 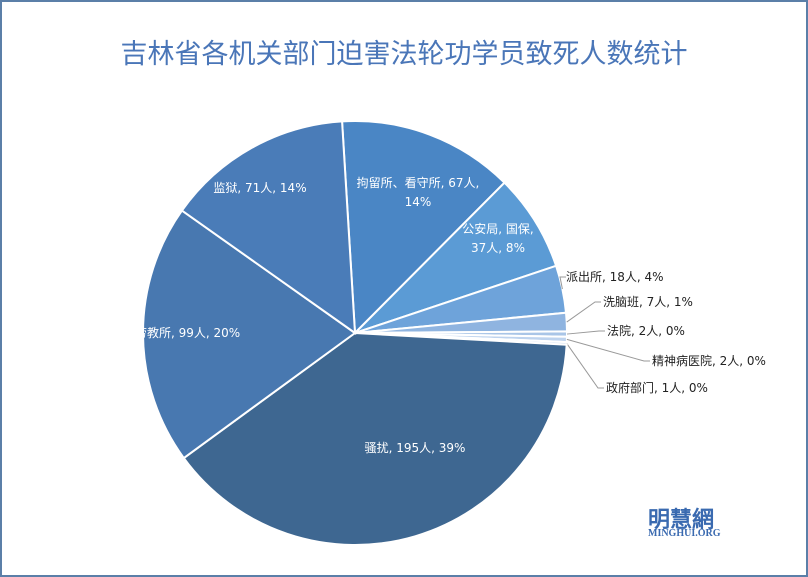 I want to click on data-label: 洗脑班, 7人, 1%, so click(x=648, y=302).